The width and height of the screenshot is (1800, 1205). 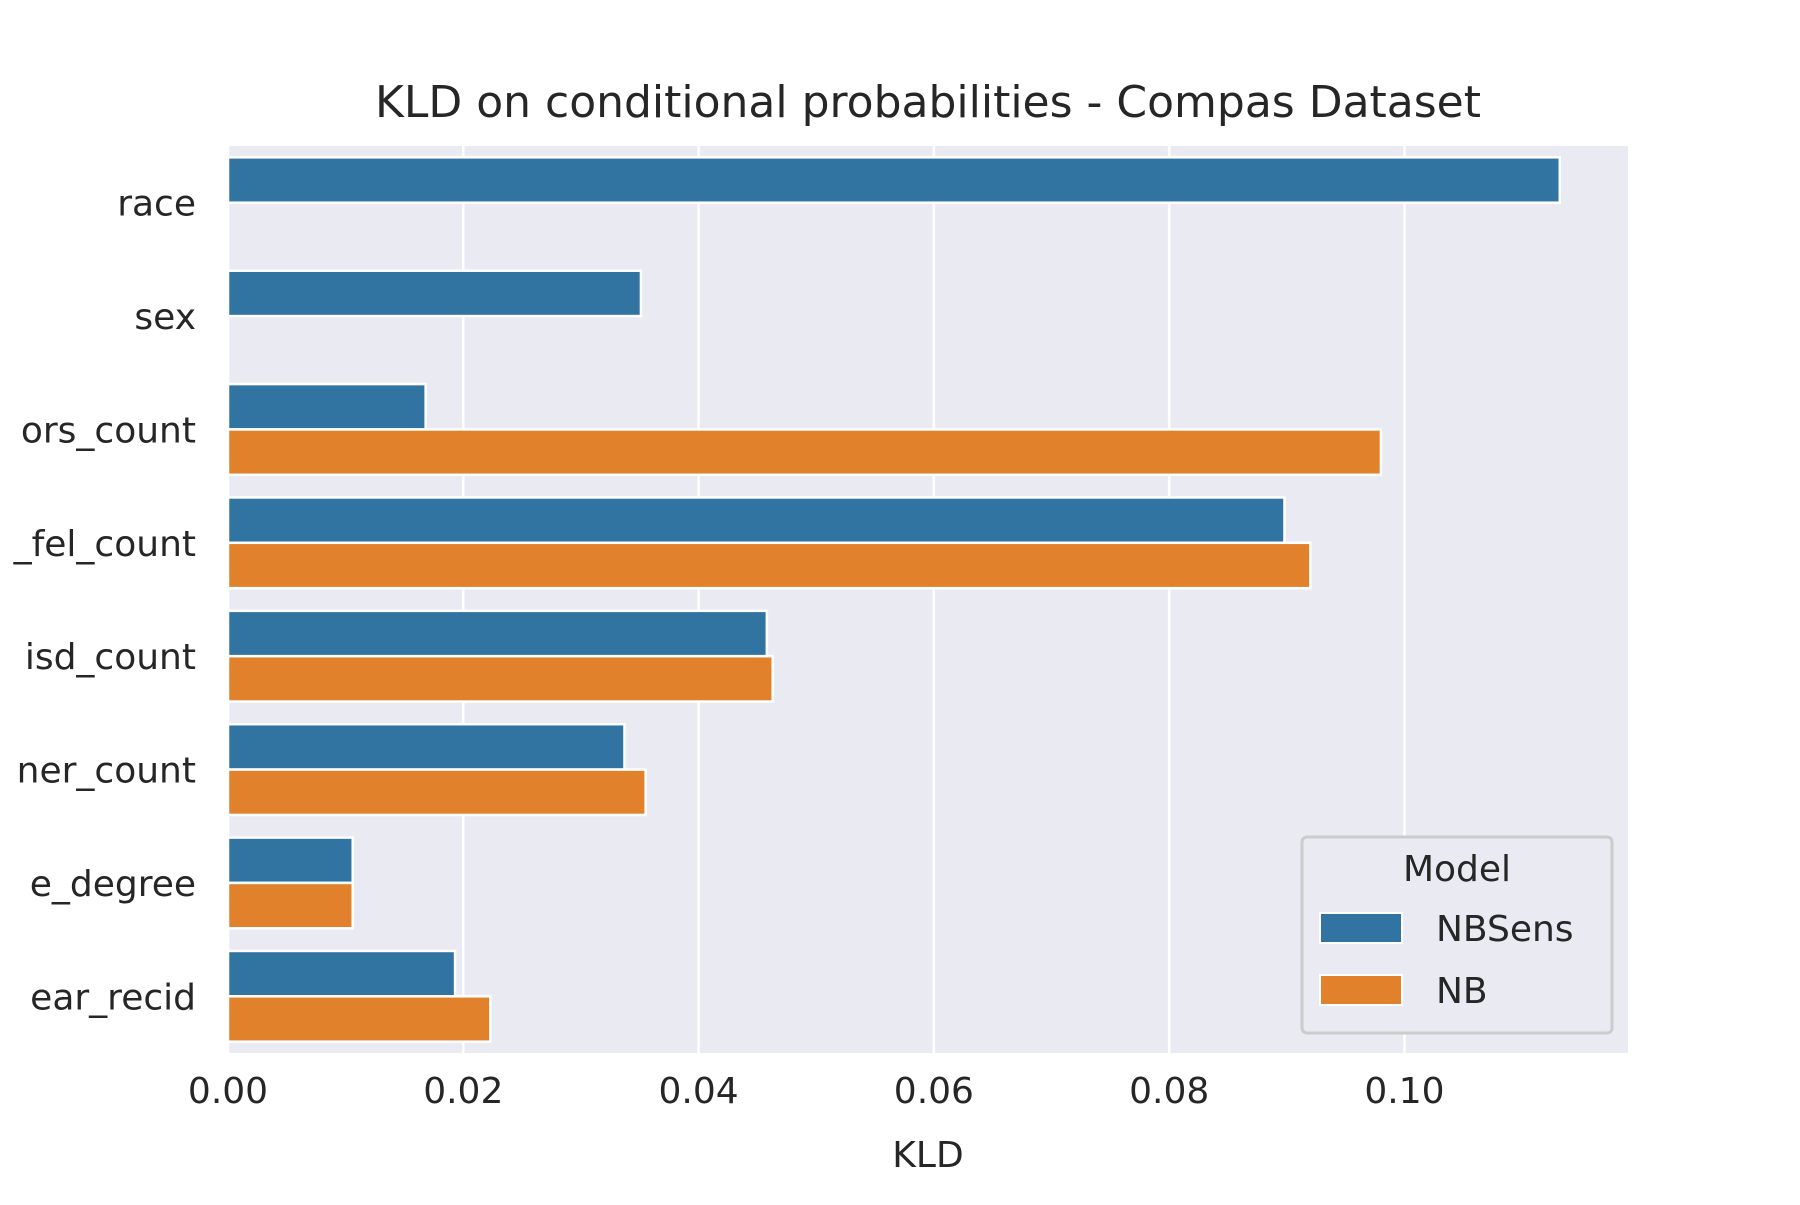 What do you see at coordinates (110, 657) in the screenshot?
I see `y-tick-label: isd_count` at bounding box center [110, 657].